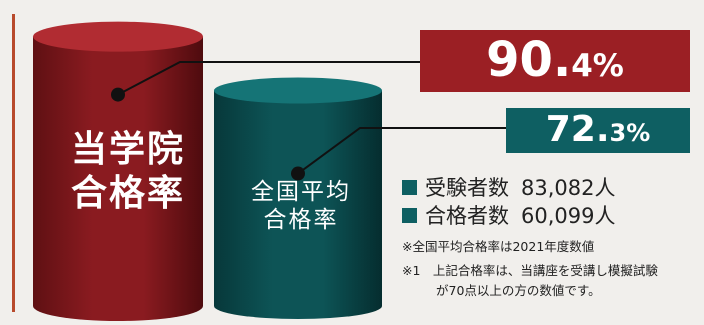 The image size is (704, 325). What do you see at coordinates (467, 188) in the screenshot?
I see `examinees-label: 受験者数` at bounding box center [467, 188].